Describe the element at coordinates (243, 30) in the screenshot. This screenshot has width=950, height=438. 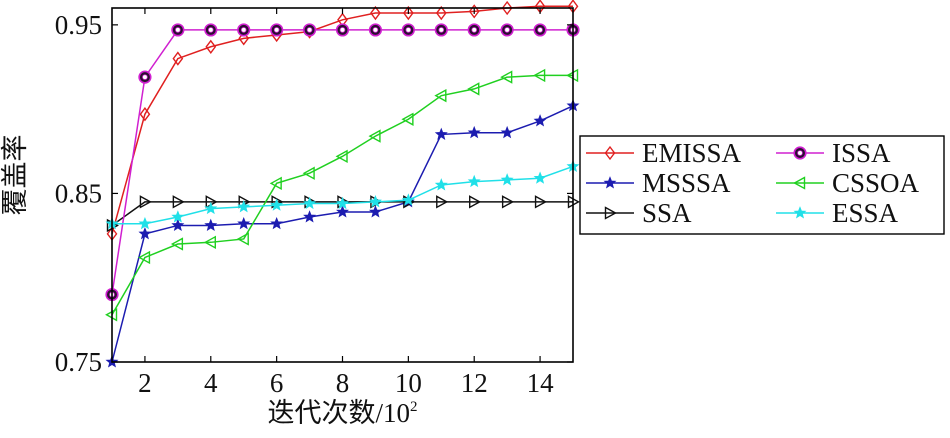
I see `data-point-issa-5-inner` at that location.